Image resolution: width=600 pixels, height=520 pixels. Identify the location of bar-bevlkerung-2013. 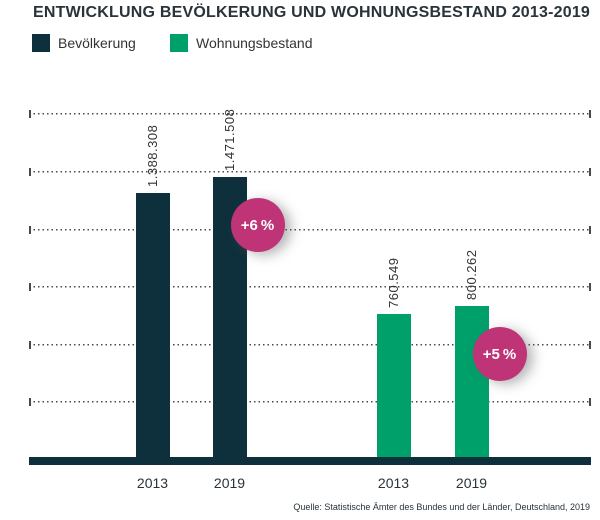
(152, 326).